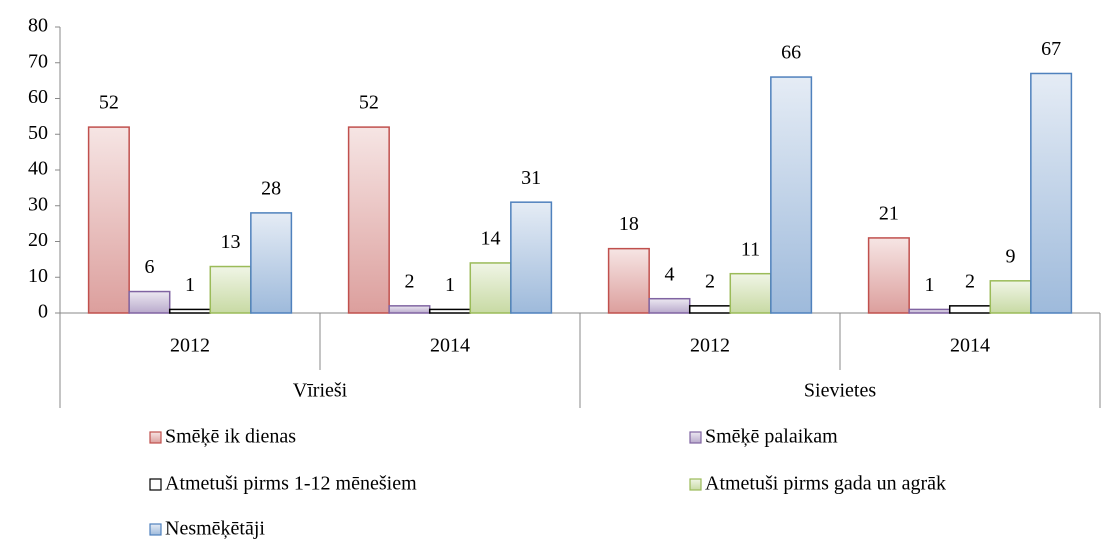 The image size is (1102, 545). I want to click on legend-label: Smēķē palaikam, so click(771, 437).